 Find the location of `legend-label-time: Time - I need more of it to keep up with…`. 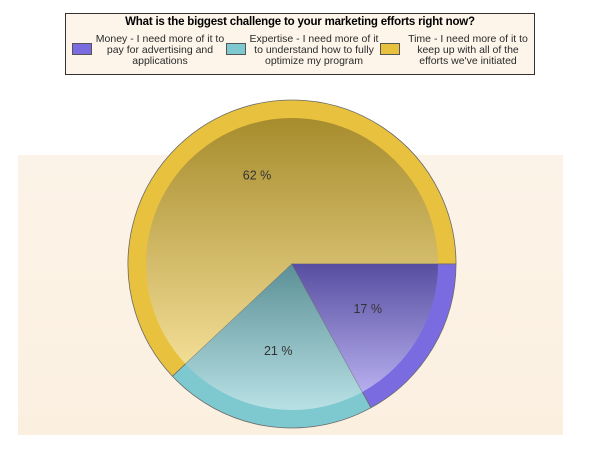

legend-label-time: Time - I need more of it to keep up with… is located at coordinates (468, 50).